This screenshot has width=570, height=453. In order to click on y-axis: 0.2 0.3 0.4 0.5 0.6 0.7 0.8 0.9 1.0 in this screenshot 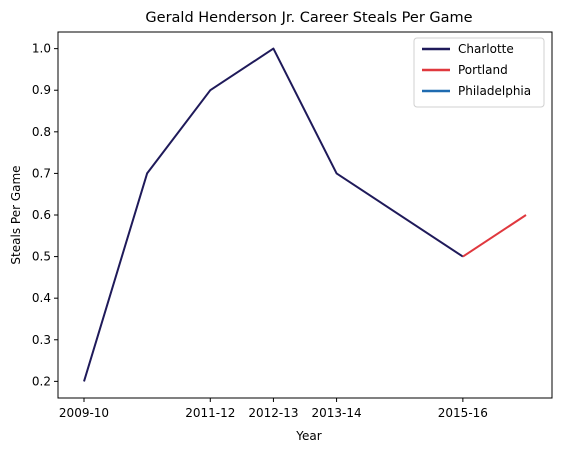, I will do `click(45, 215)`.